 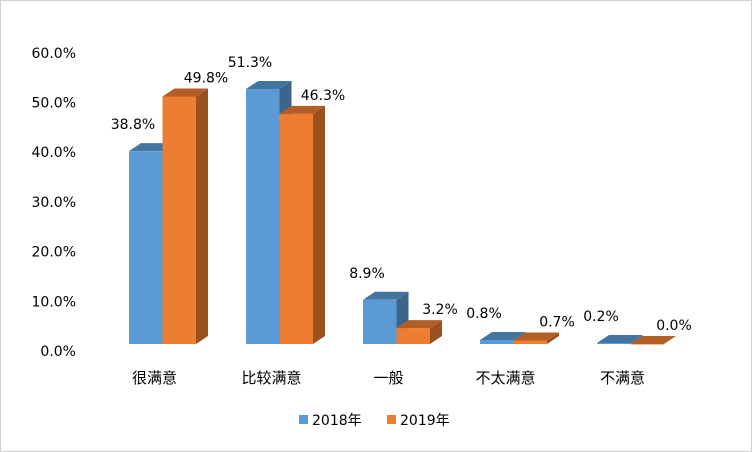 What do you see at coordinates (54, 302) in the screenshot?
I see `y-tick-label: 10.0%` at bounding box center [54, 302].